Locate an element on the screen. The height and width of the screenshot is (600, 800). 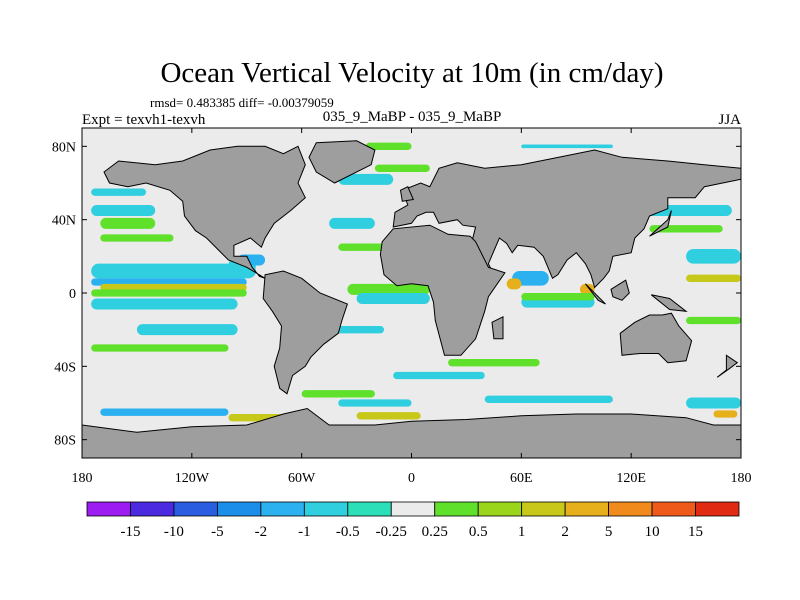
colorbar-label: -2 is located at coordinates (261, 532).